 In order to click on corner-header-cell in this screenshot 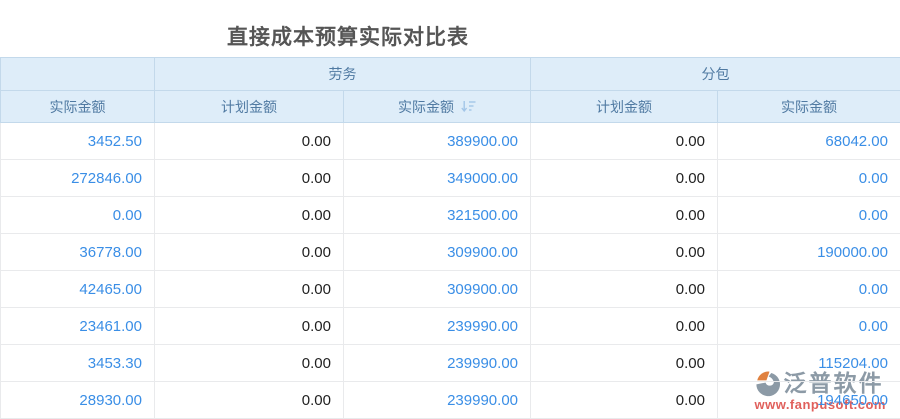, I will do `click(78, 74)`.